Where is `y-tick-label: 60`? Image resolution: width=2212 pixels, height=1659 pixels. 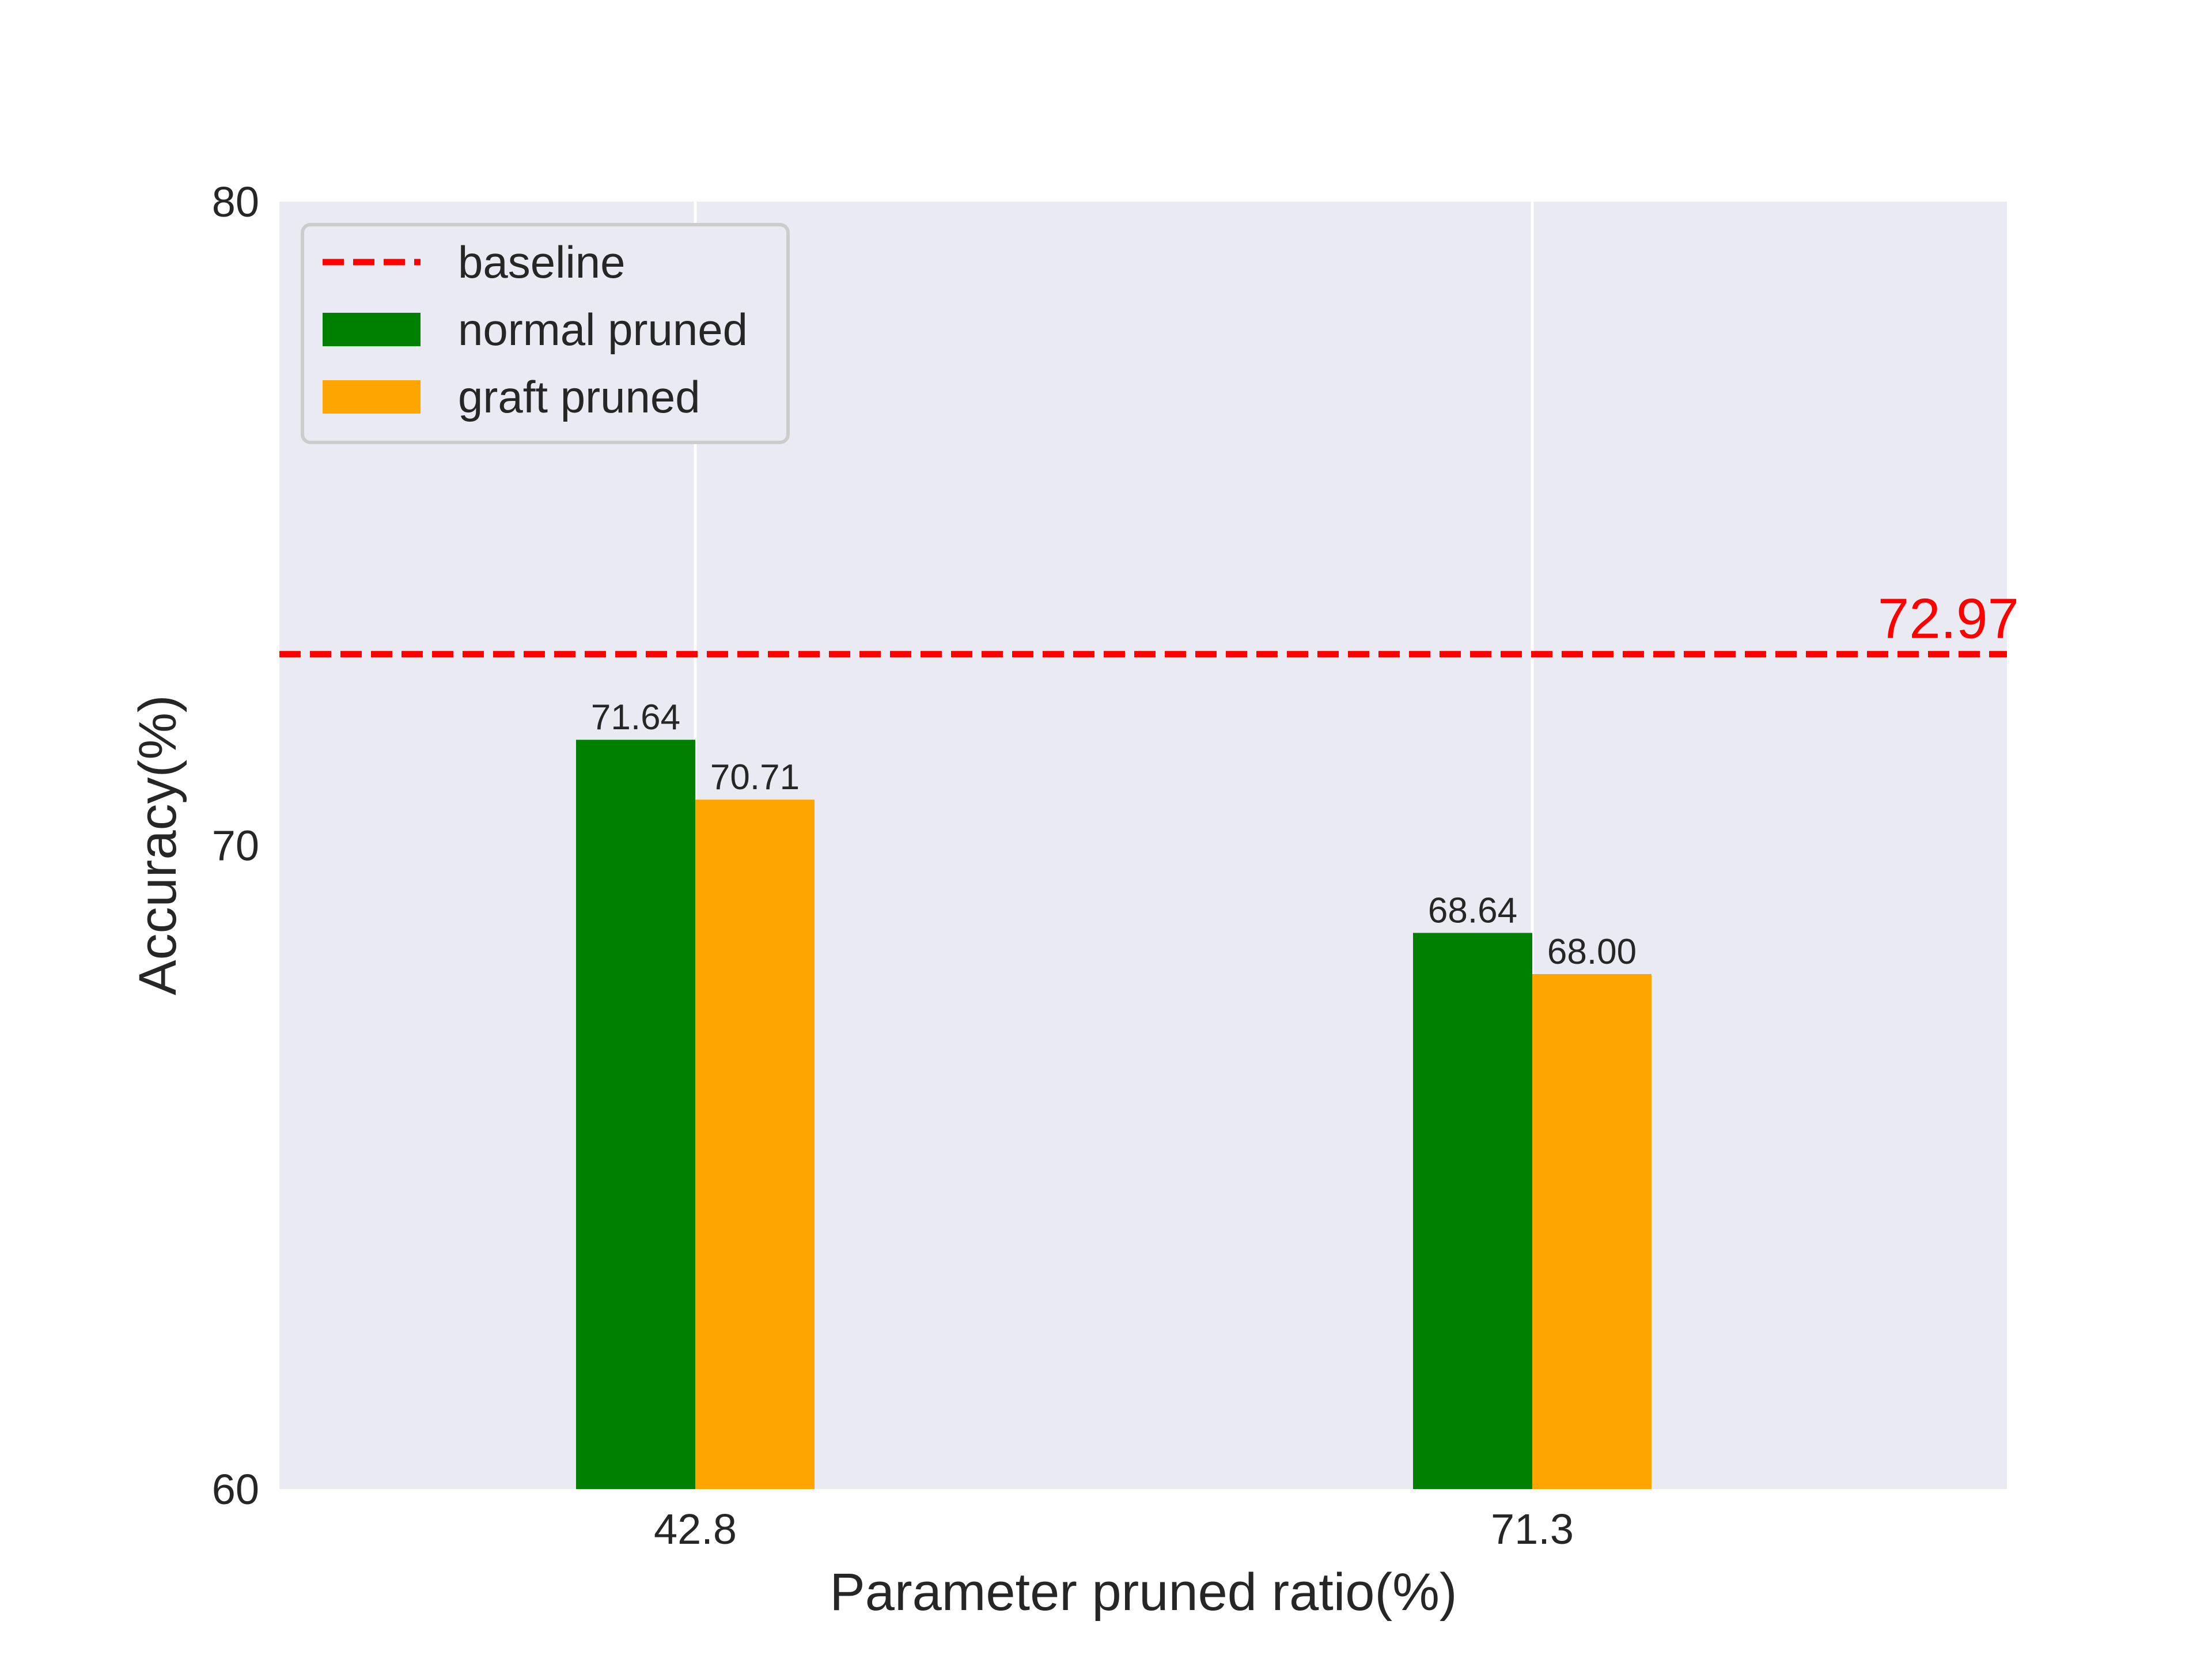 y-tick-label: 60 is located at coordinates (235, 1489).